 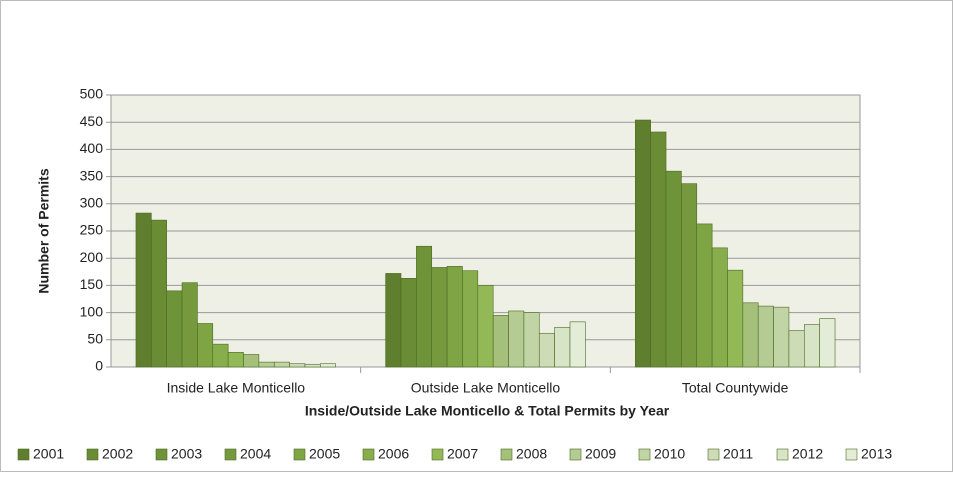 I want to click on y-axis-title: Number of Permits, so click(x=44, y=230).